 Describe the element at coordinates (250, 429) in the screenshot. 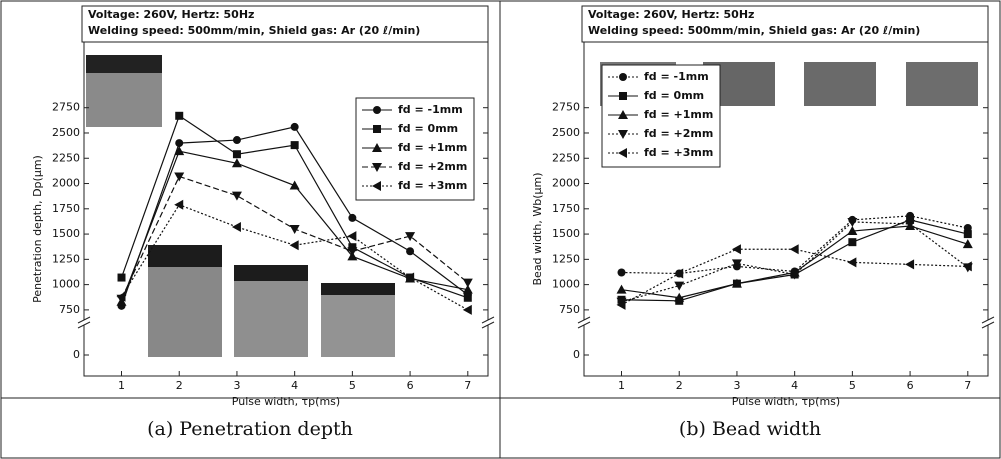

I see `caption: (a) Penetration depth` at that location.